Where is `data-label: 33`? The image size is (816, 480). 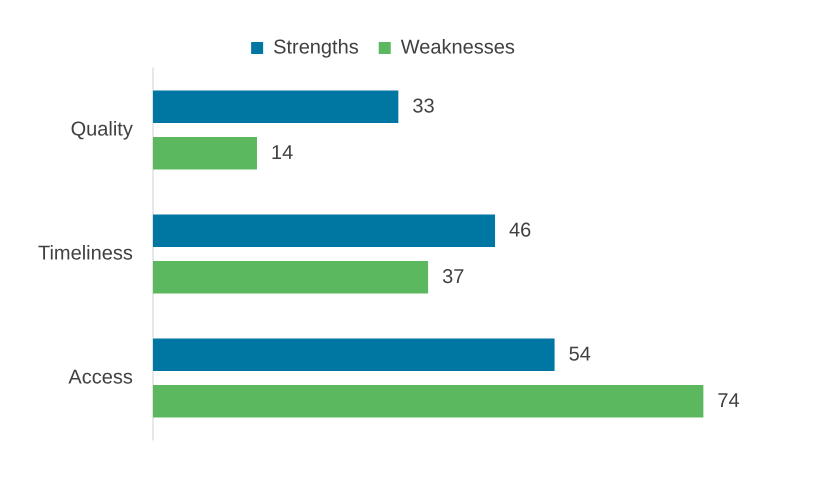
data-label: 33 is located at coordinates (423, 106).